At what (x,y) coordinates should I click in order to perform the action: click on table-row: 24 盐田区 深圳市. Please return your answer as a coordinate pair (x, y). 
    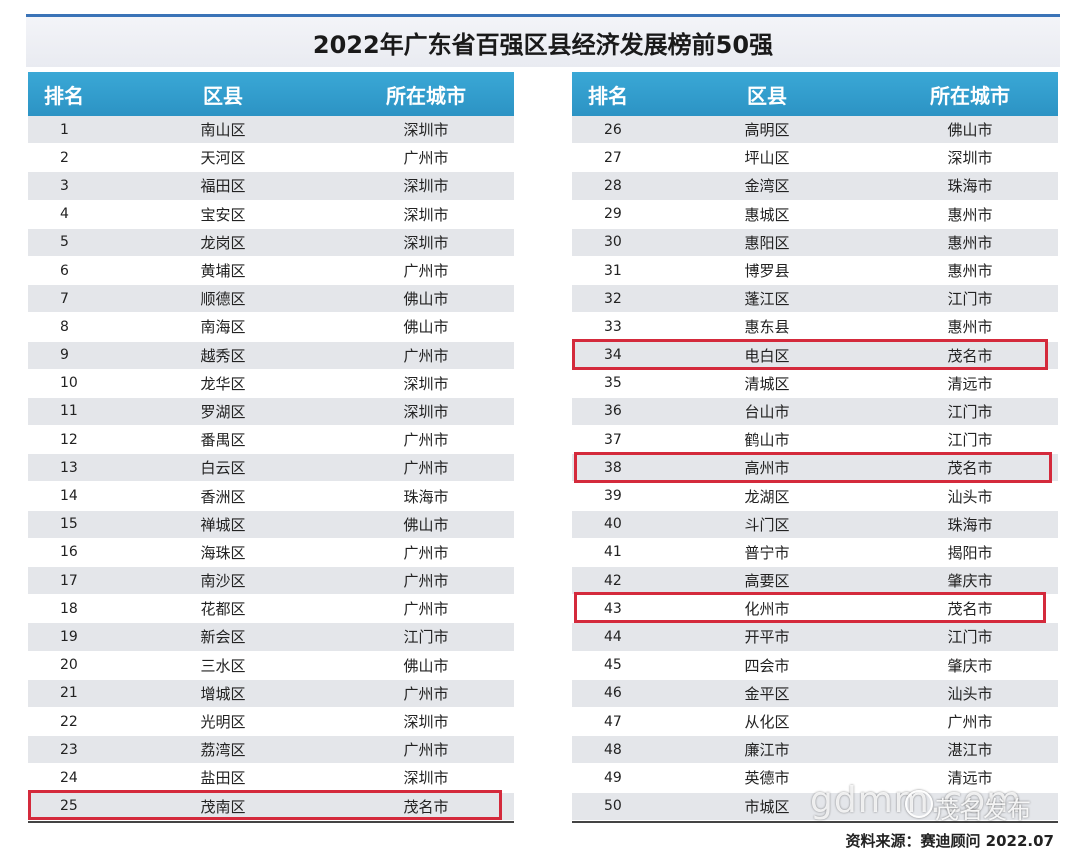
    Looking at the image, I should click on (271, 778).